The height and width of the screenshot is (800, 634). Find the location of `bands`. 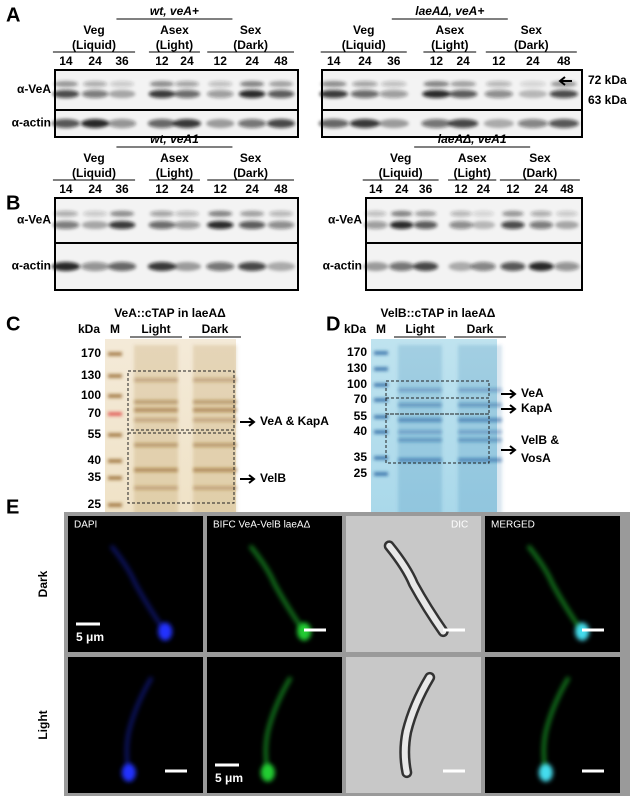

bands is located at coordinates (448, 104).